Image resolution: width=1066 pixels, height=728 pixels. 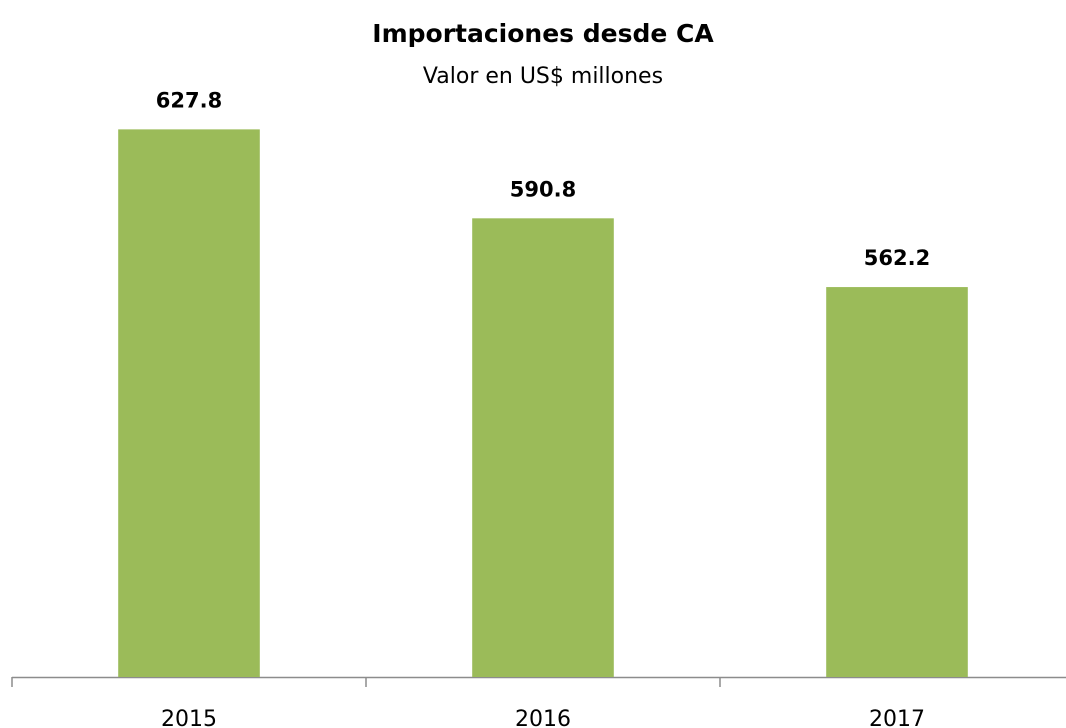 I want to click on chart-subtitle: Valor en US$ millones, so click(x=543, y=76).